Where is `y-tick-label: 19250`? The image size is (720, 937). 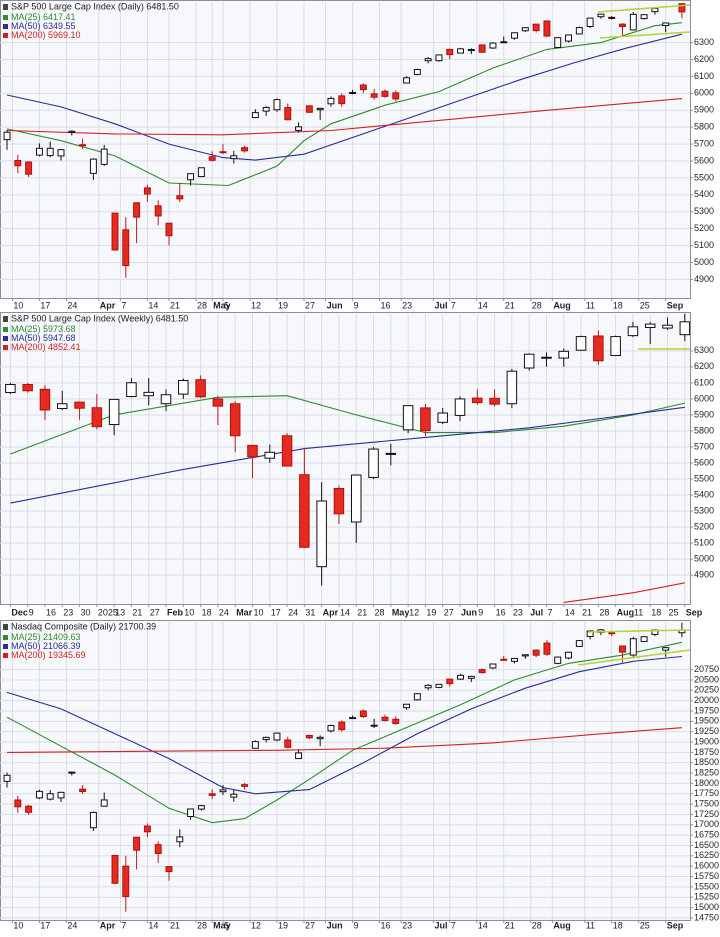 y-tick-label: 19250 is located at coordinates (706, 731).